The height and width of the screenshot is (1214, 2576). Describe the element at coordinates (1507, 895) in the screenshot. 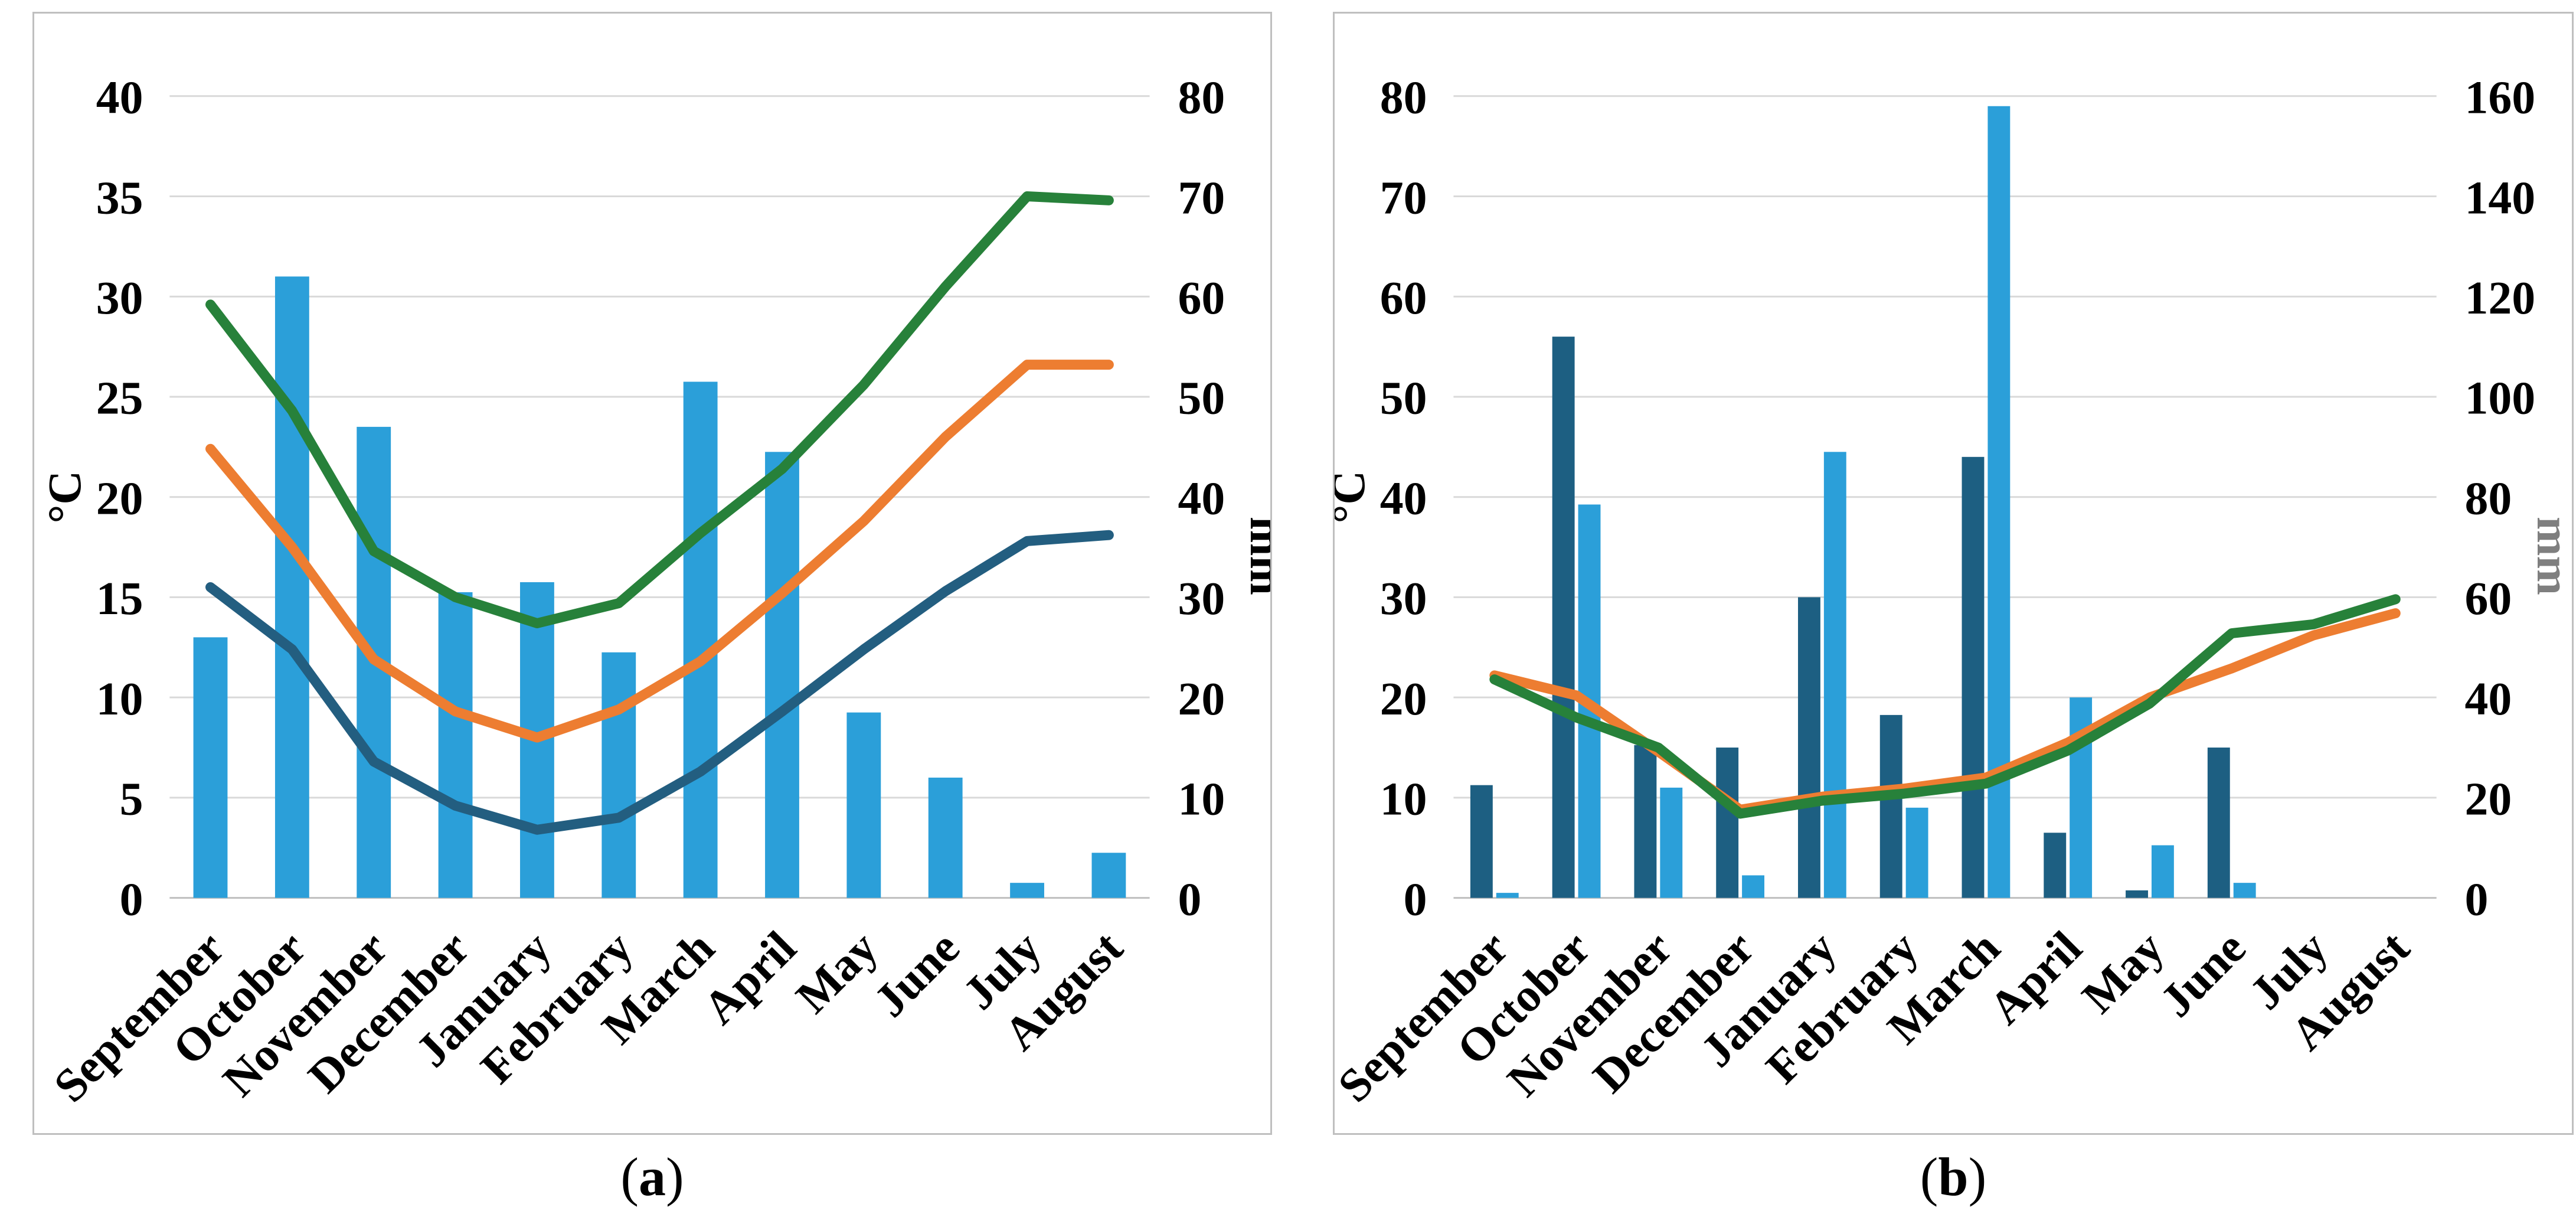

I see `bar-precipitation-bars-light-September` at that location.